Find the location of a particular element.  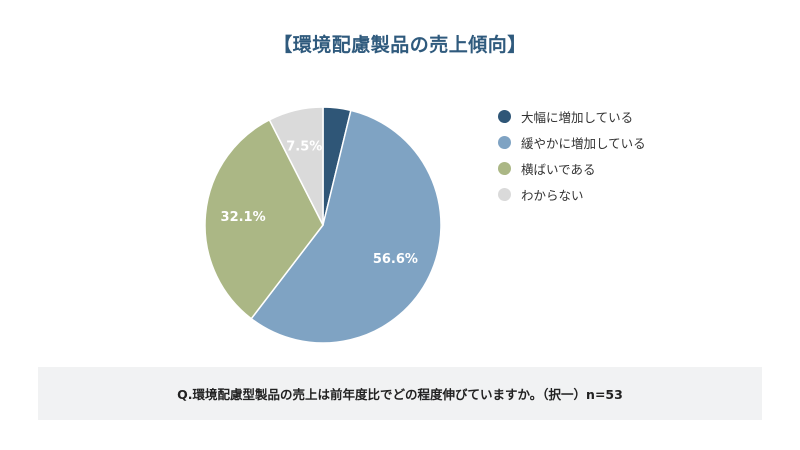

legend: 大幅に増加している 緩やかに増加している 横ばいである わからない is located at coordinates (572, 155).